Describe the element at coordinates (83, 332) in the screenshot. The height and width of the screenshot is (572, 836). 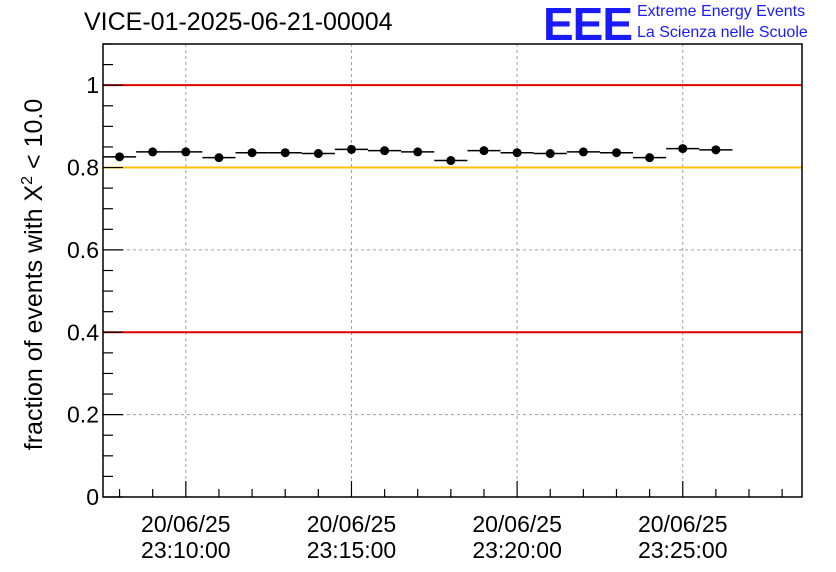
I see `y-tick-label: 0.4` at that location.